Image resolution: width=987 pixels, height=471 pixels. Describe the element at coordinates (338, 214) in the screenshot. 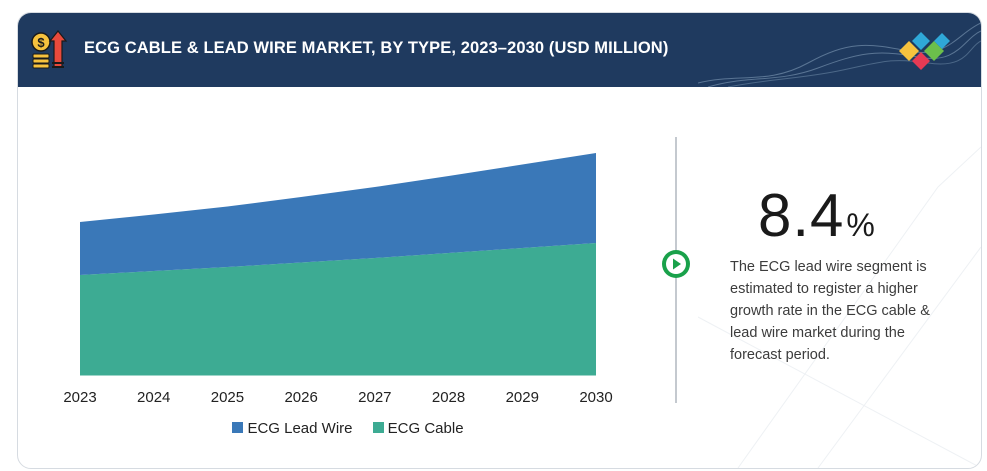

I see `area-series-ecg-lead-wire` at that location.